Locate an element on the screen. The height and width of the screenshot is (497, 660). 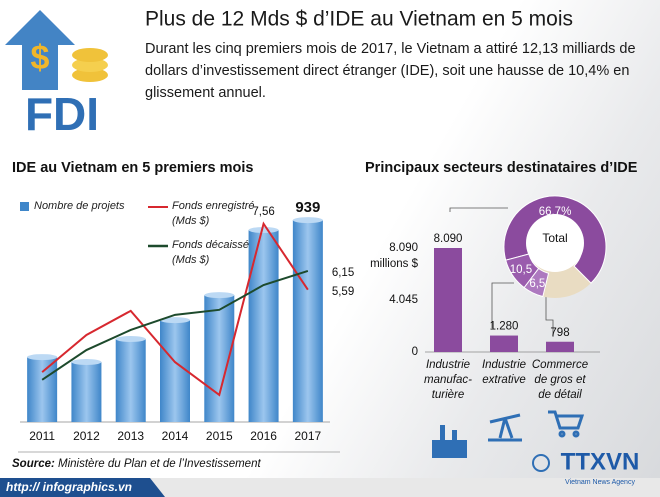
x-tick-label: 2017 is located at coordinates (308, 436).